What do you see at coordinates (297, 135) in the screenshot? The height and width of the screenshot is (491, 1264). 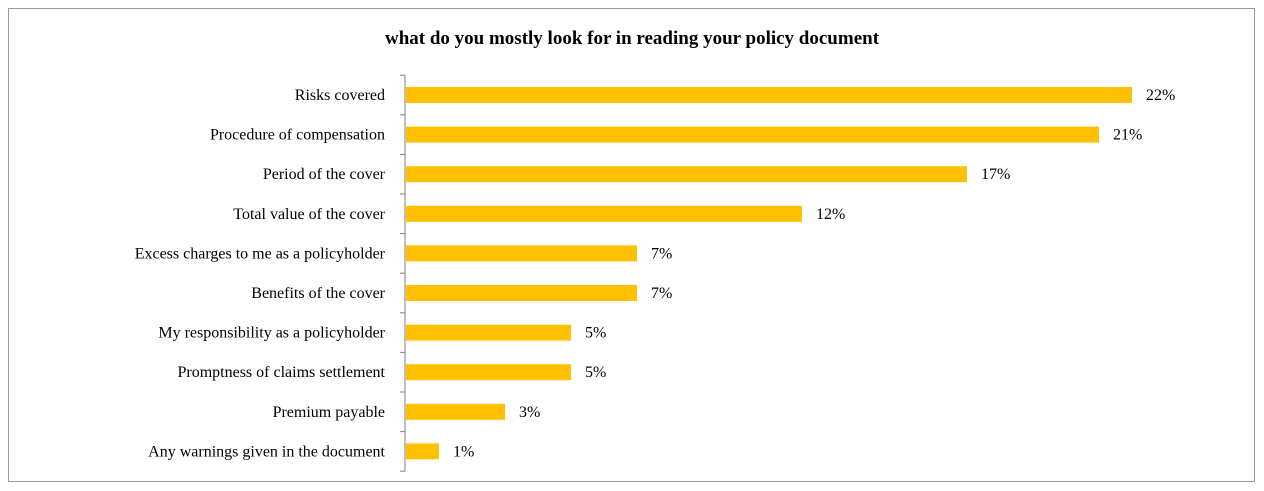 I see `category-label: Procedure of compensation` at bounding box center [297, 135].